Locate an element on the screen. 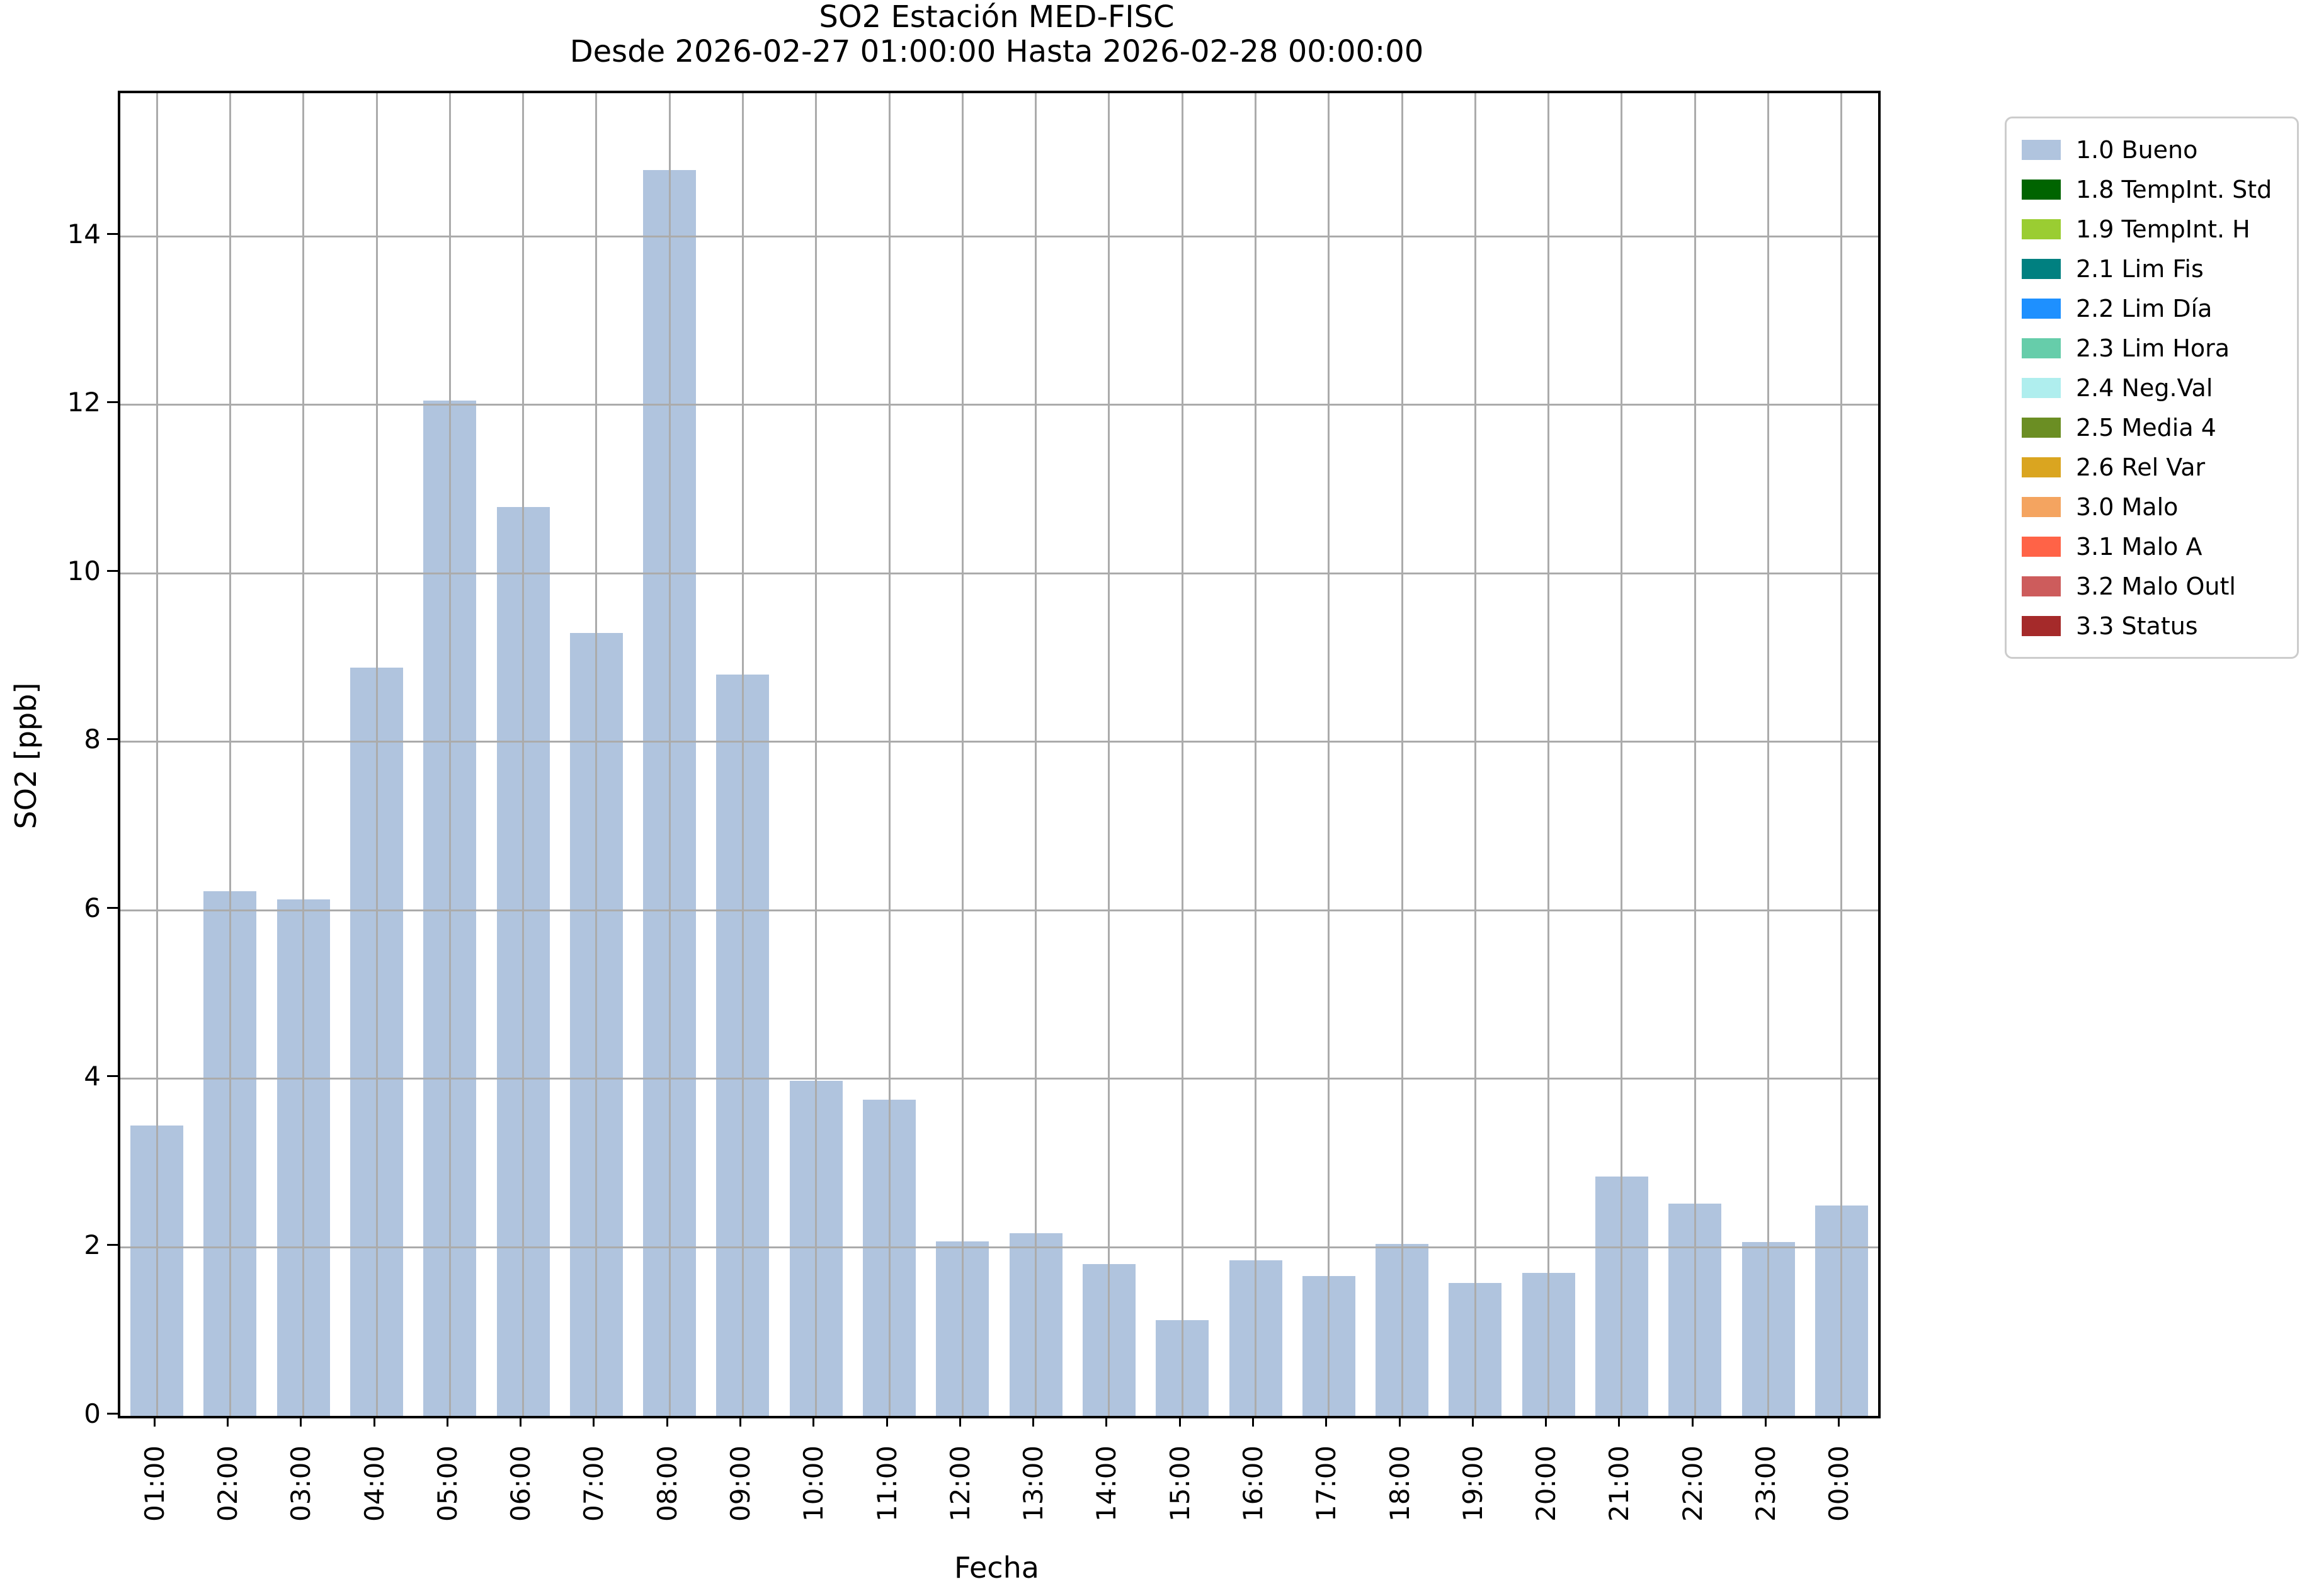 The height and width of the screenshot is (1596, 2319). legend-label: 2.6 Rel Var is located at coordinates (2141, 467).